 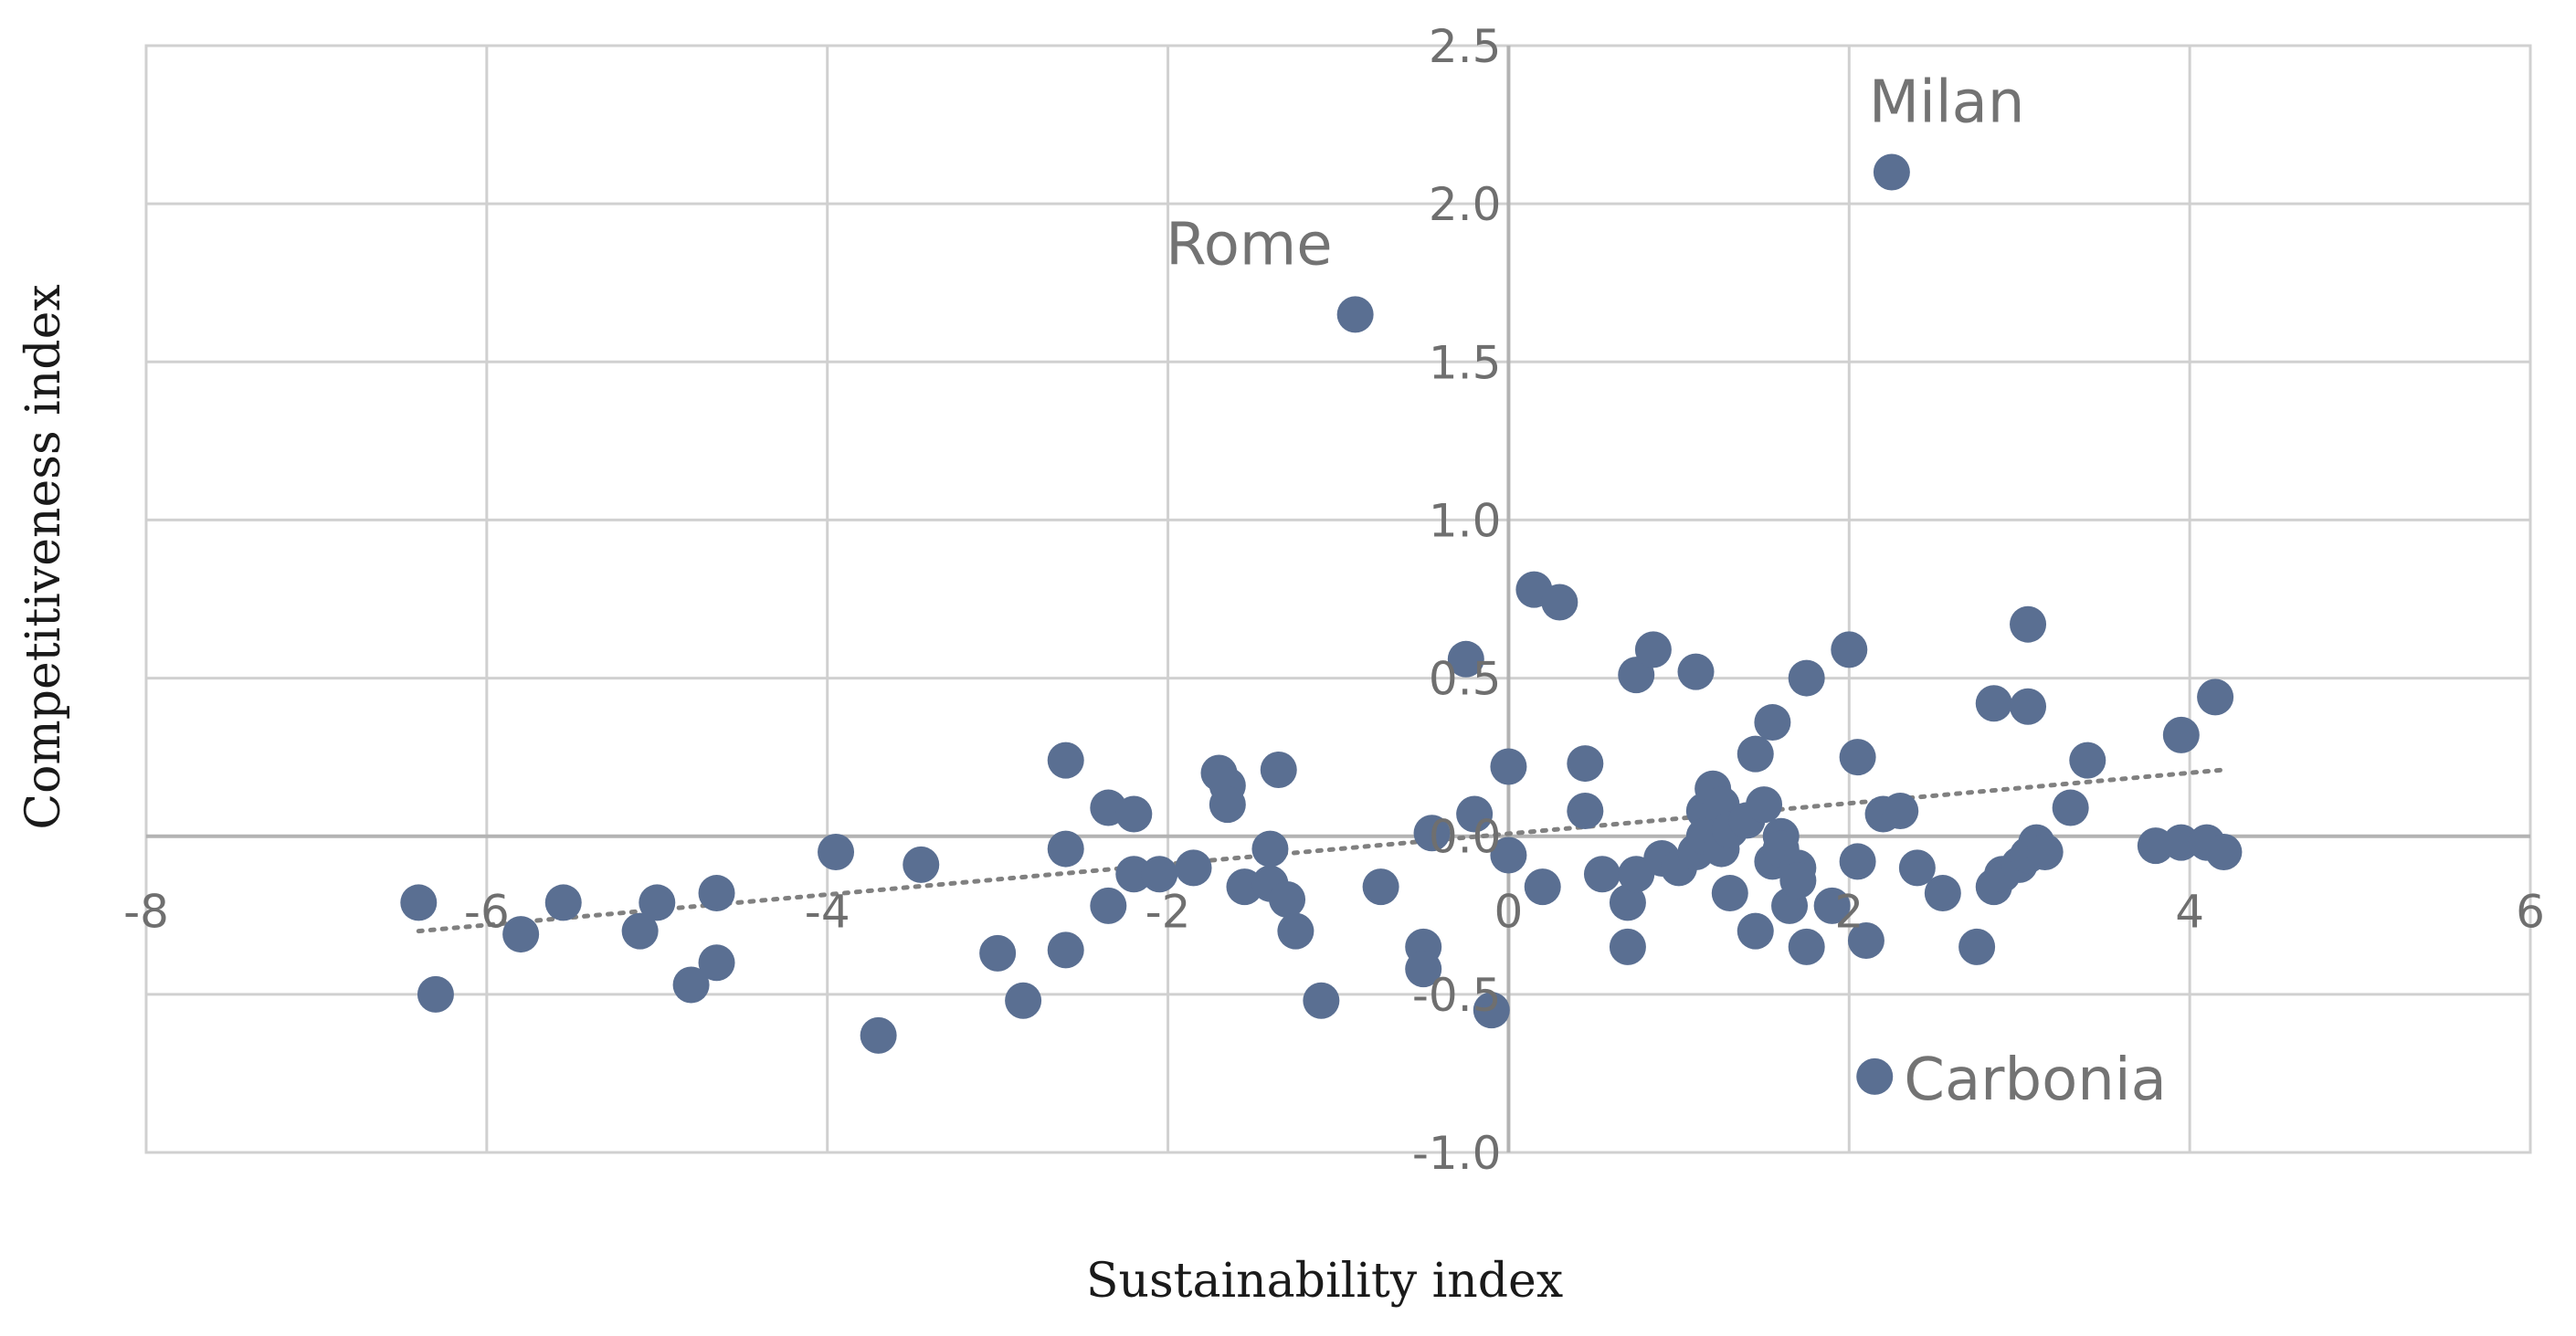 What do you see at coordinates (1465, 521) in the screenshot?
I see `y-tick-label: 1.0` at bounding box center [1465, 521].